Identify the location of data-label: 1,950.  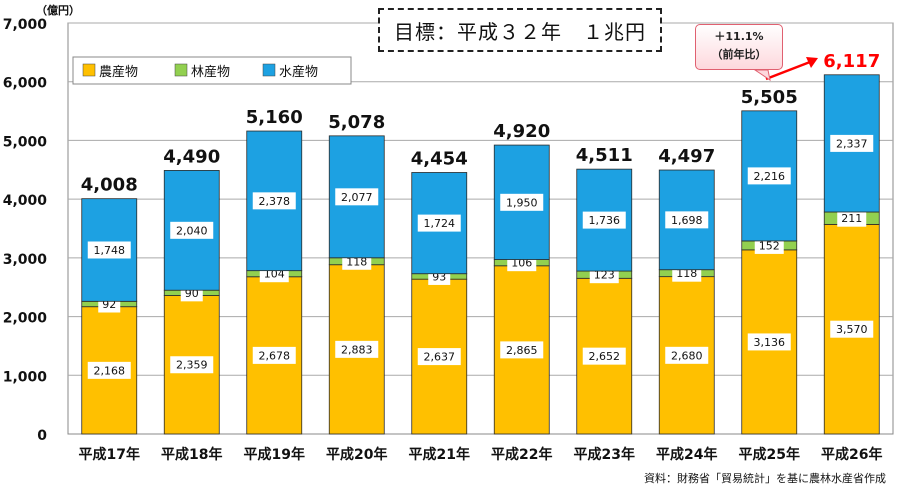
(522, 202).